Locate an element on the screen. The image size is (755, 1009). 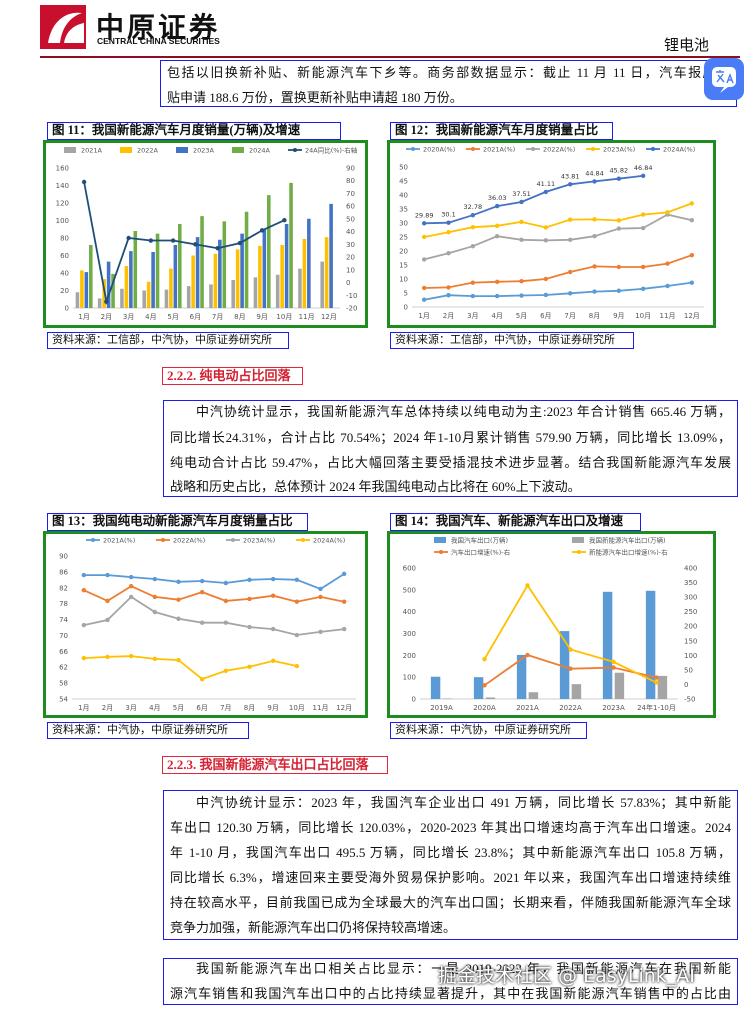
section-heading: 2.2.3. 我国新能源汽车出口占比回落 is located at coordinates (268, 764).